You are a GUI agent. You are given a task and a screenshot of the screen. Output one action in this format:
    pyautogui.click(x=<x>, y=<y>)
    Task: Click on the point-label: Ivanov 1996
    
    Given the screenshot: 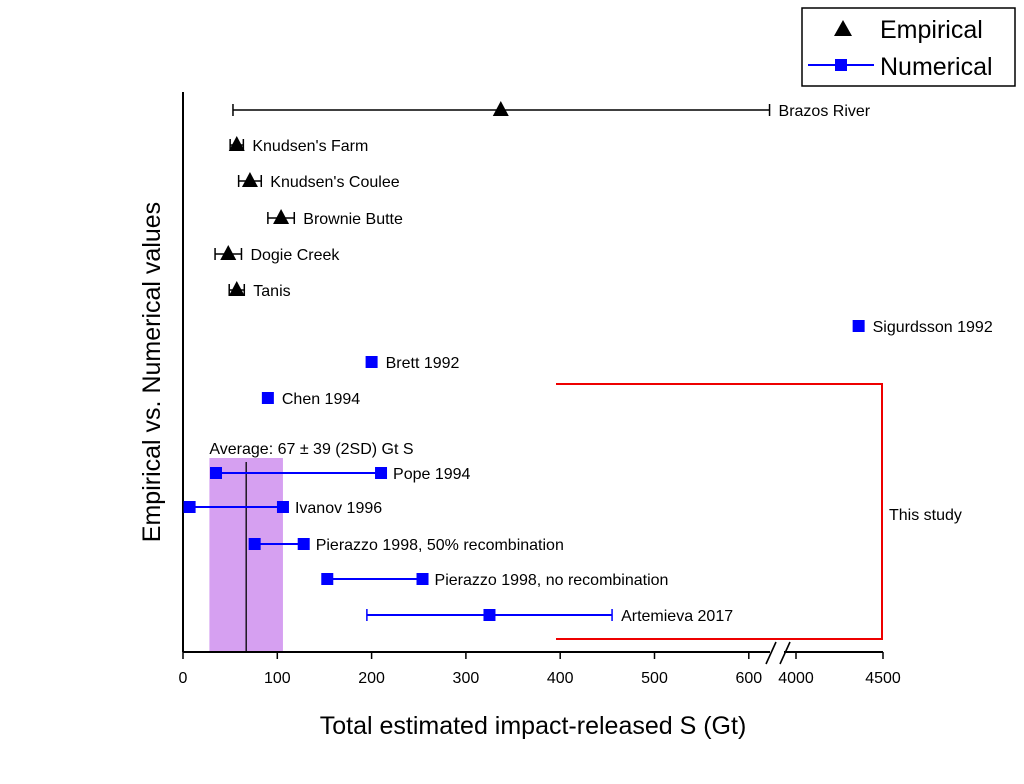 What is the action you would take?
    pyautogui.click(x=338, y=508)
    